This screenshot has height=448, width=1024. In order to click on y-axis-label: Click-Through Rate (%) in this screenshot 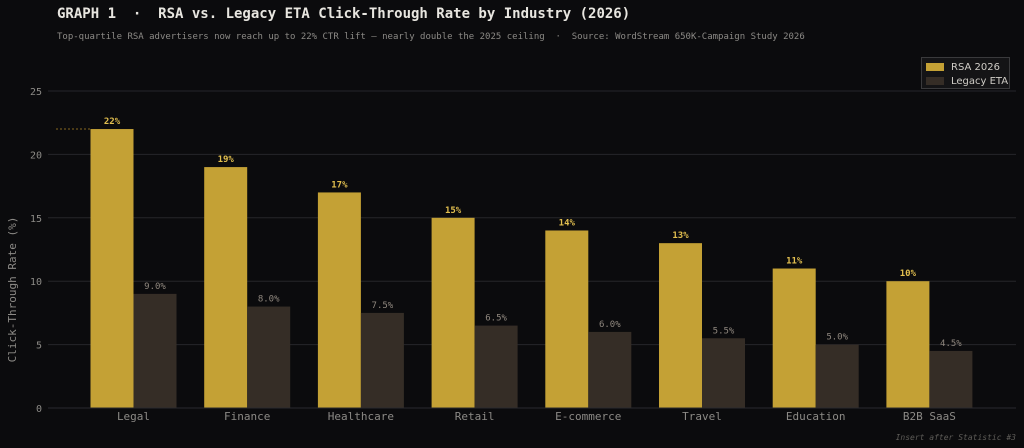, I will do `click(12, 290)`.